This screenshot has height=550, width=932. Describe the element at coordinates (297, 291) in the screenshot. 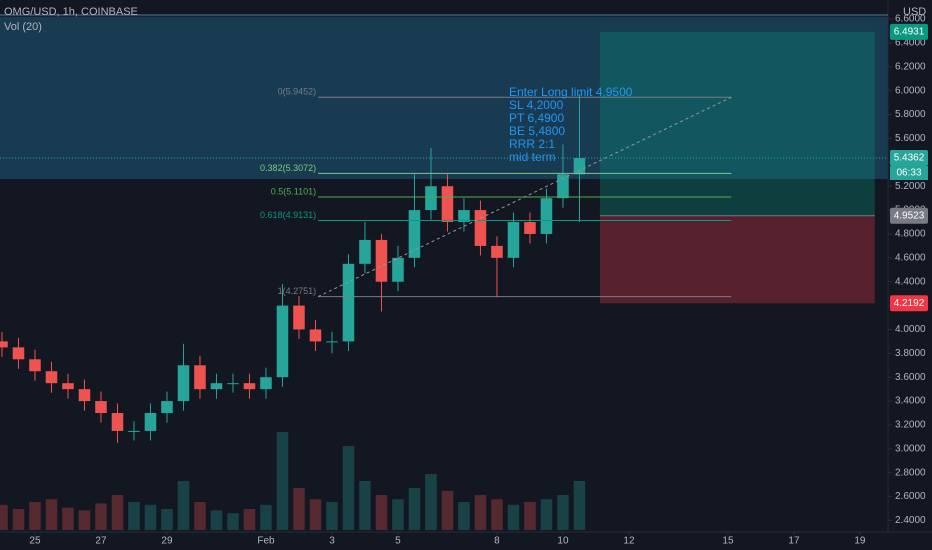

I see `fib-label: 1(4.2751)` at that location.